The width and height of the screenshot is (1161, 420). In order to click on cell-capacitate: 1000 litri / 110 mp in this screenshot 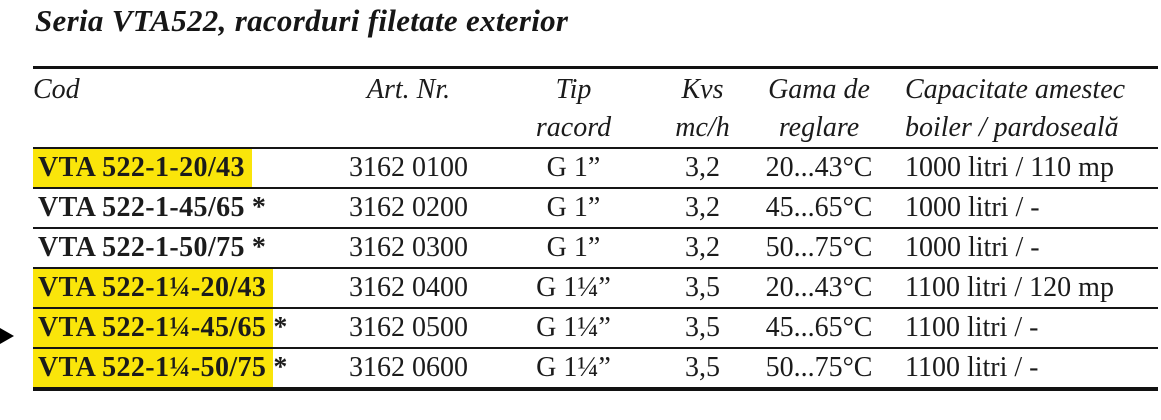, I will do `click(1025, 168)`.